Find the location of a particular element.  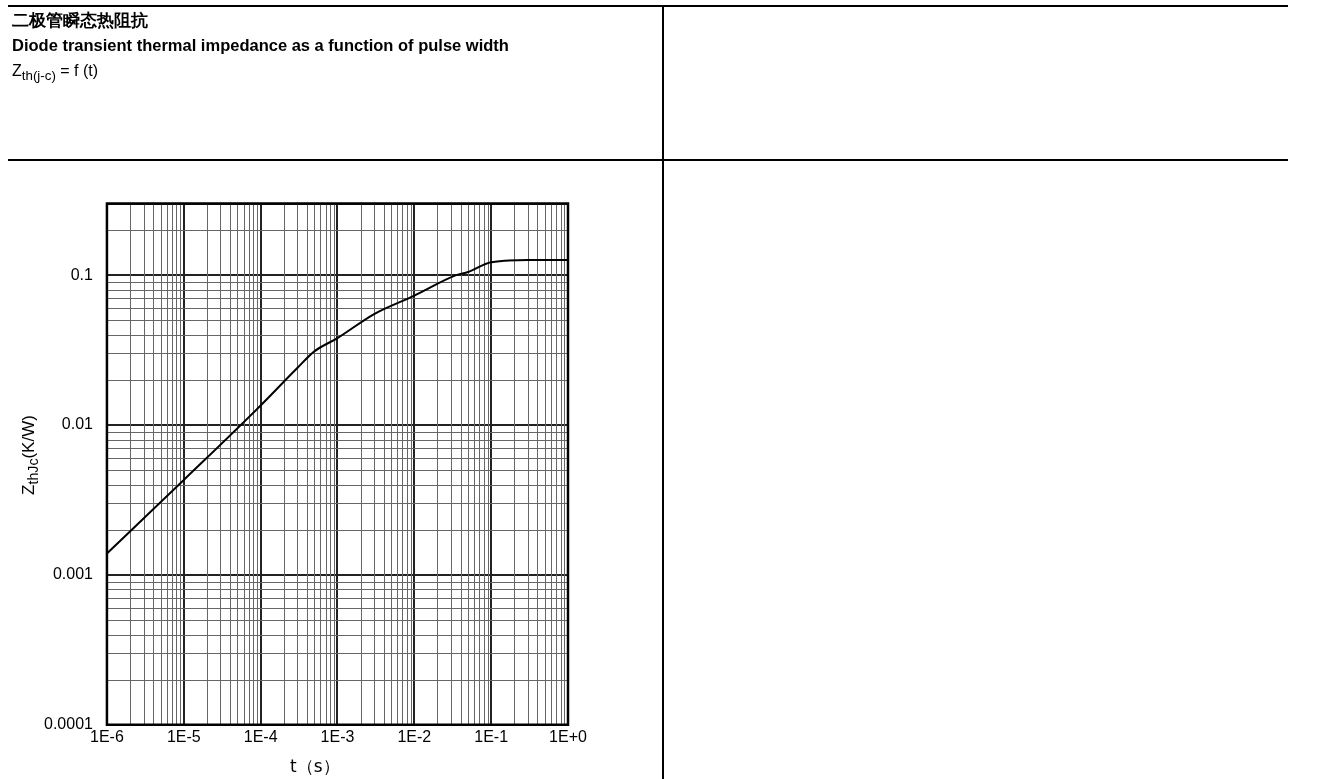

y-tick-label: 0.001 is located at coordinates (73, 574).